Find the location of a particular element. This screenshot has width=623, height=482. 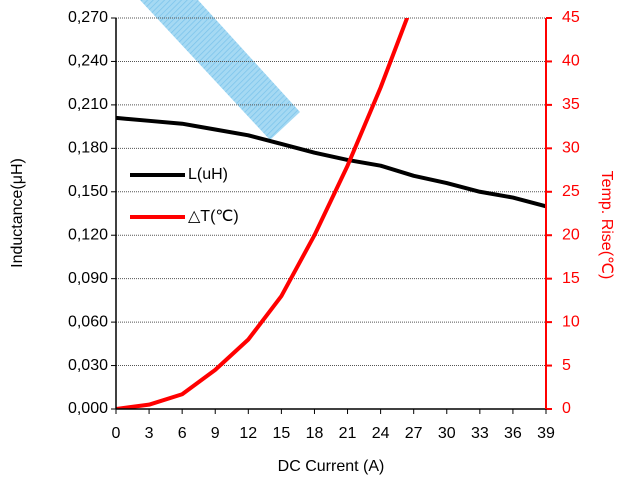

y2-tick-label: 15 is located at coordinates (571, 278).